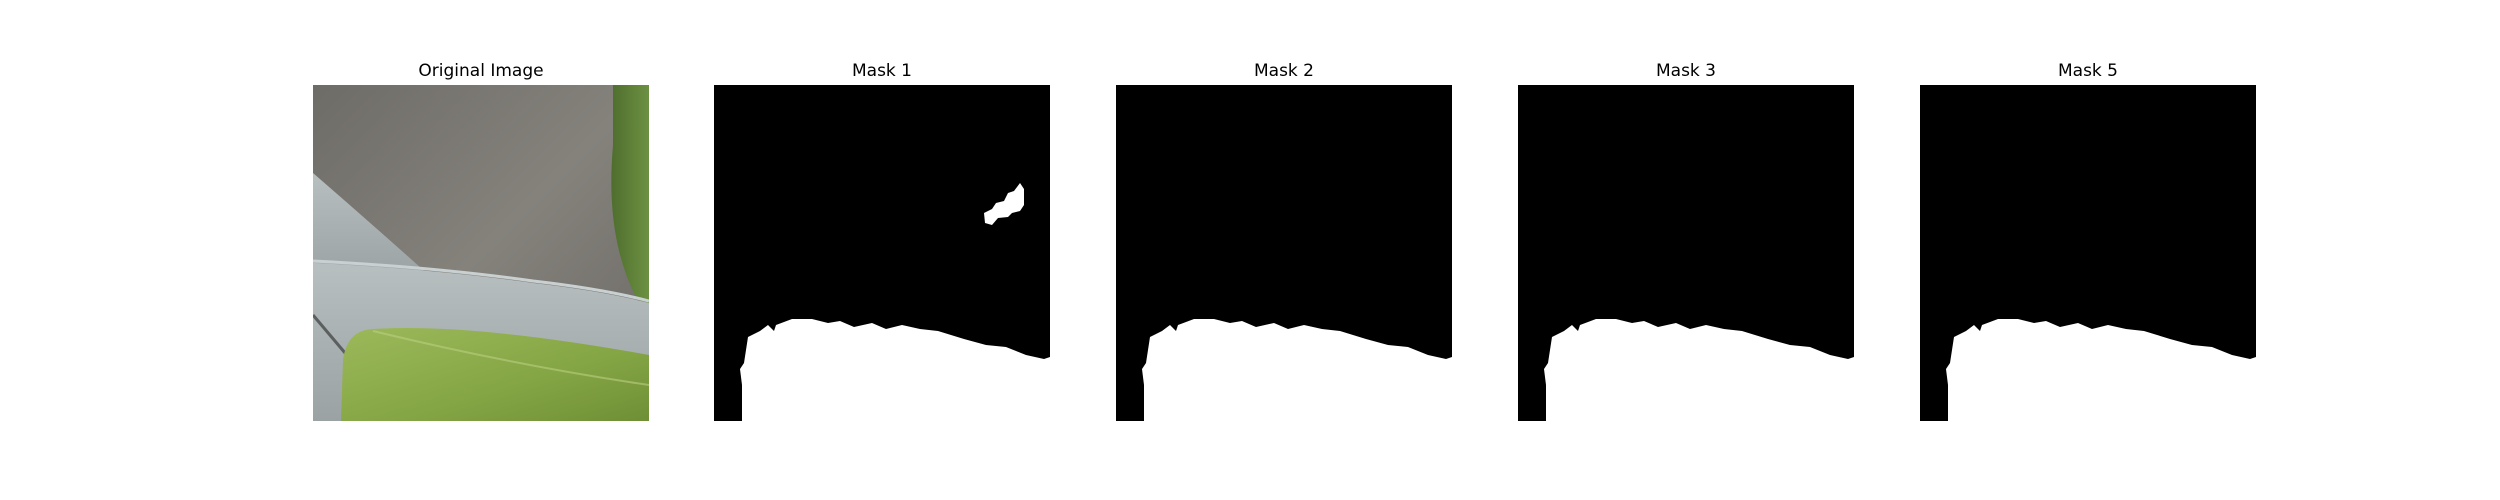 The height and width of the screenshot is (500, 2500). I want to click on panel-title: Original Image, so click(481, 71).